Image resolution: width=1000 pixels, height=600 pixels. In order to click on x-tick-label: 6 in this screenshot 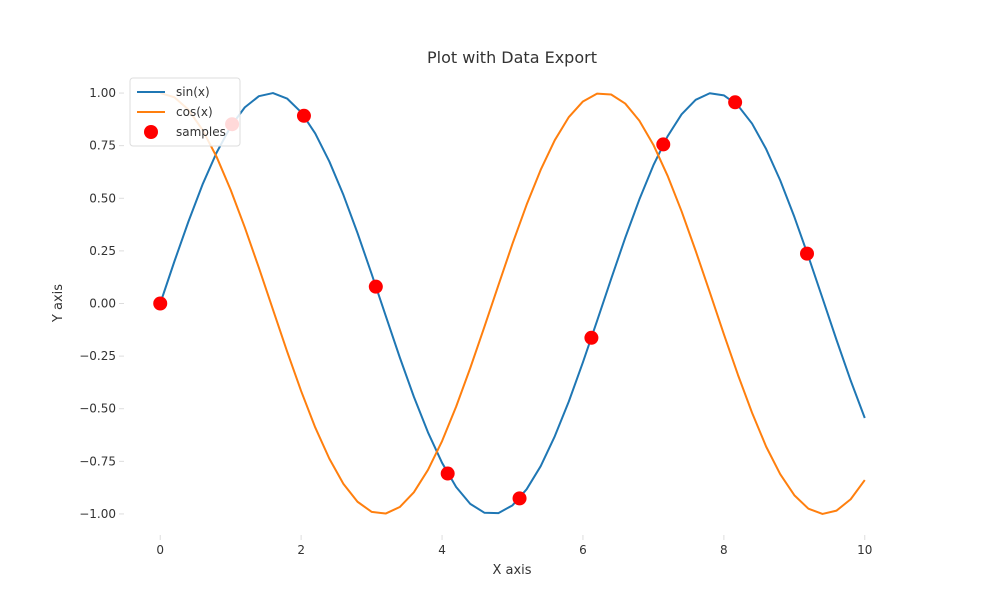, I will do `click(583, 550)`.